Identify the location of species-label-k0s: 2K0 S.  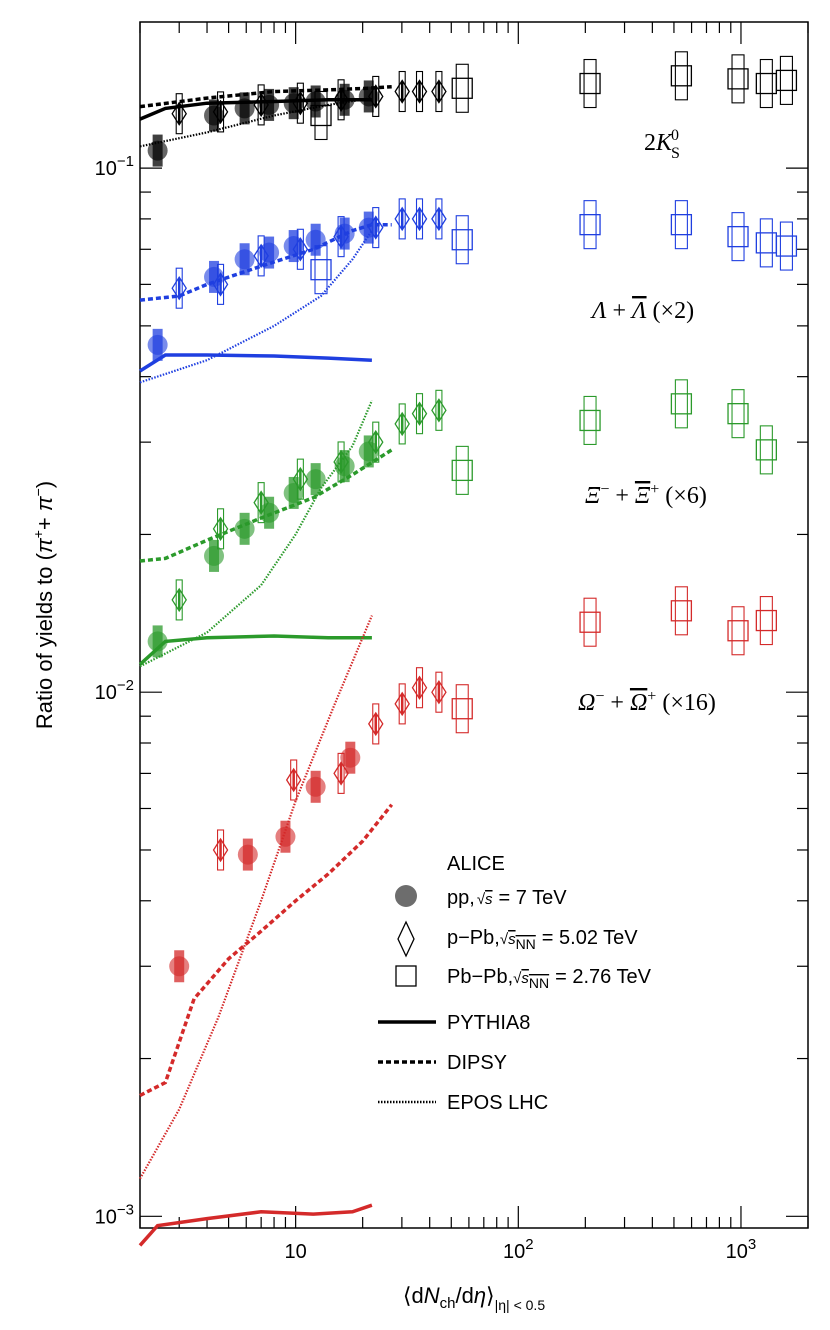
(662, 144).